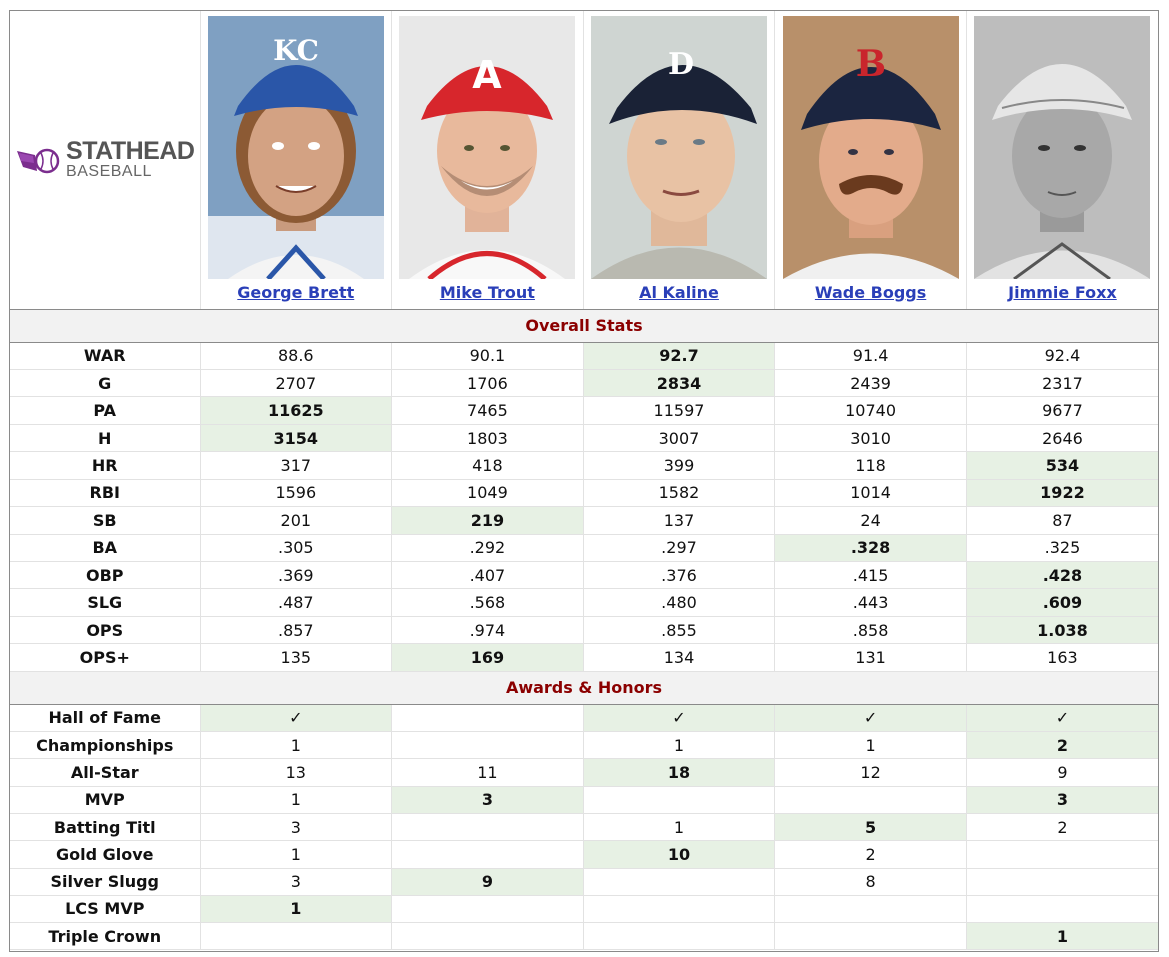 This screenshot has width=1169, height=957. I want to click on stat-value-leader: 10, so click(679, 854).